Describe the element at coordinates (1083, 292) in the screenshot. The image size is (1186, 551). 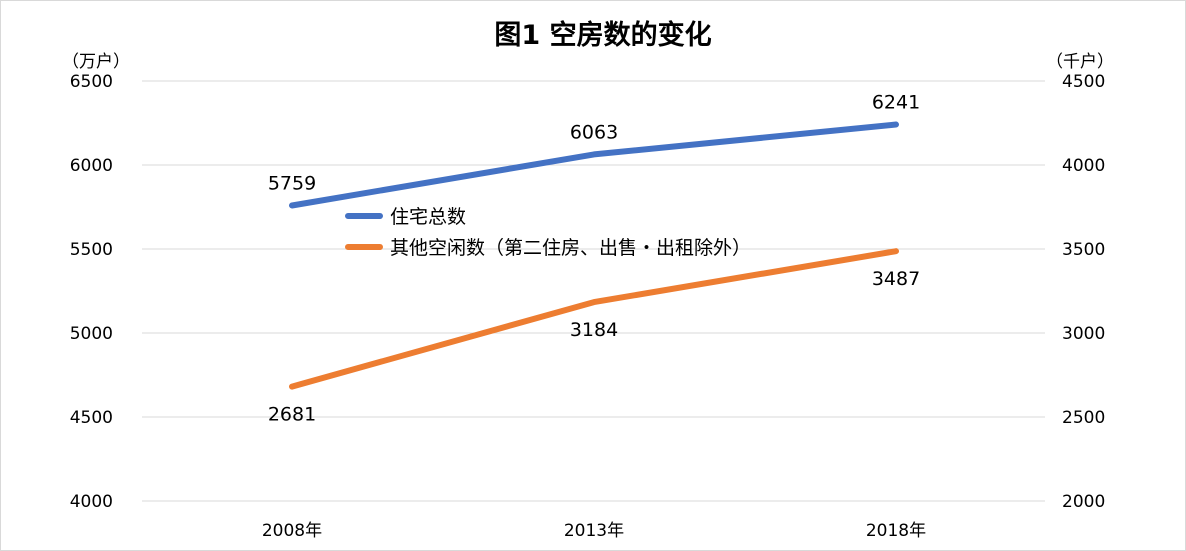
I see `right-axis-ticks: 2000 2500 3000 3500 4000 4500` at that location.